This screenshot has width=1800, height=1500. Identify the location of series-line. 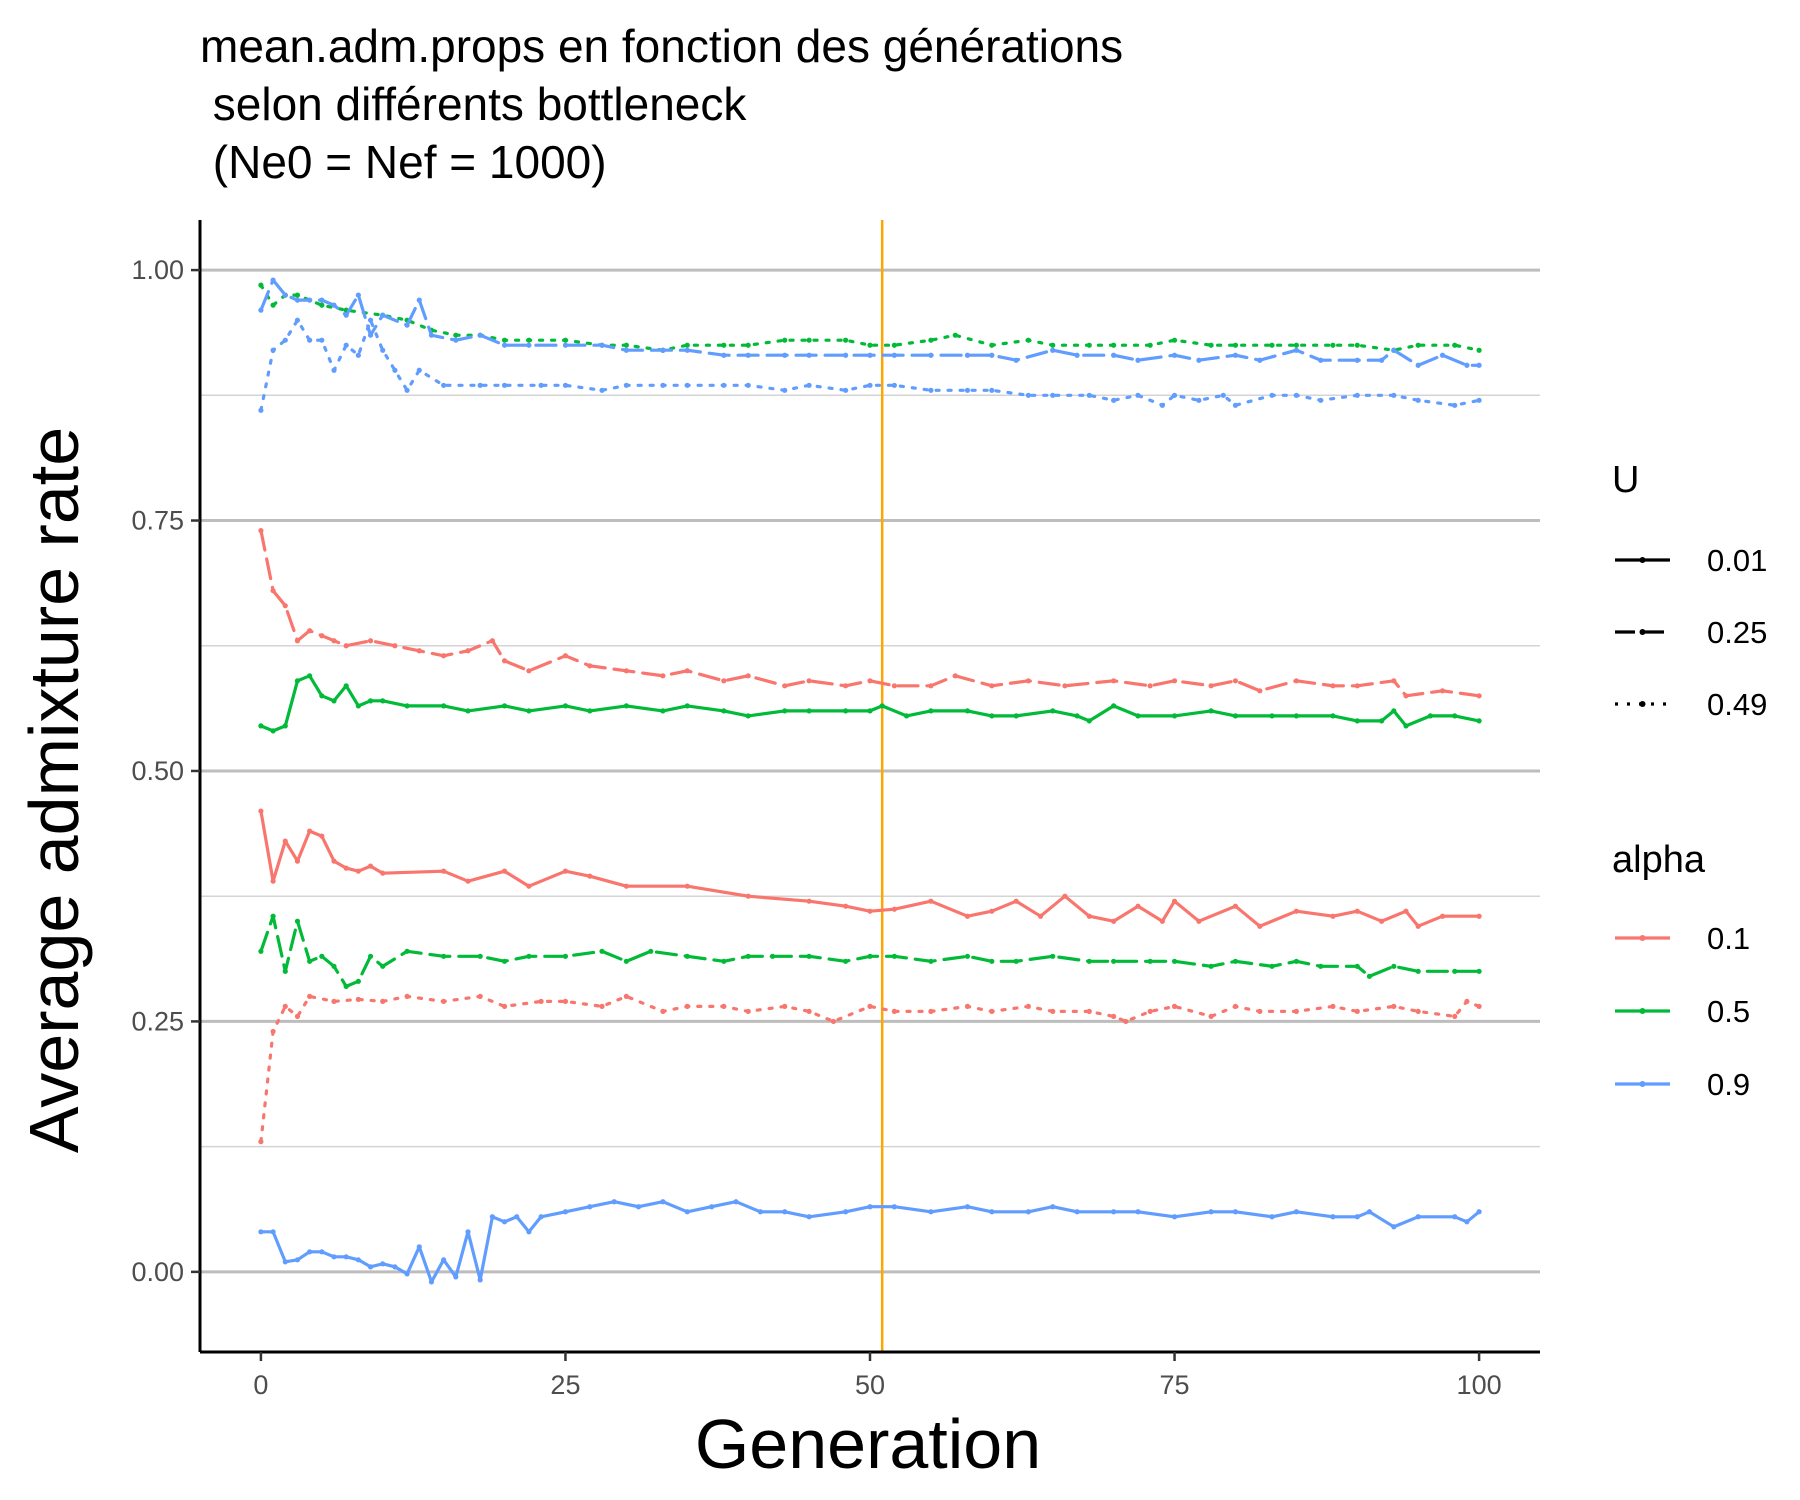
(870, 868).